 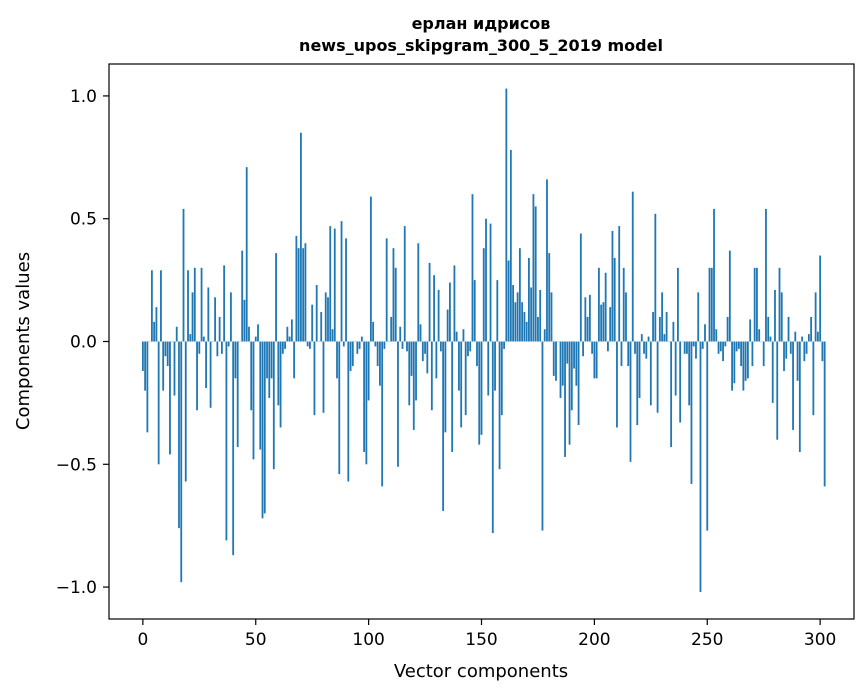 I want to click on y-tick-label: 1.0, so click(x=83, y=97).